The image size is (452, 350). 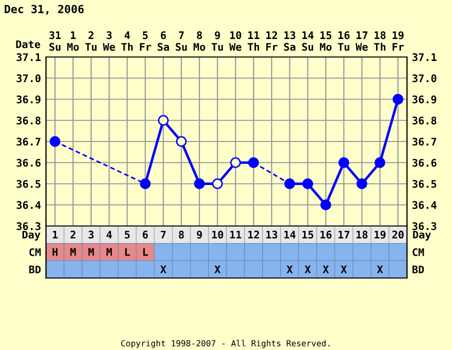 I want to click on y2-tick-label: 36.5, so click(x=424, y=184).